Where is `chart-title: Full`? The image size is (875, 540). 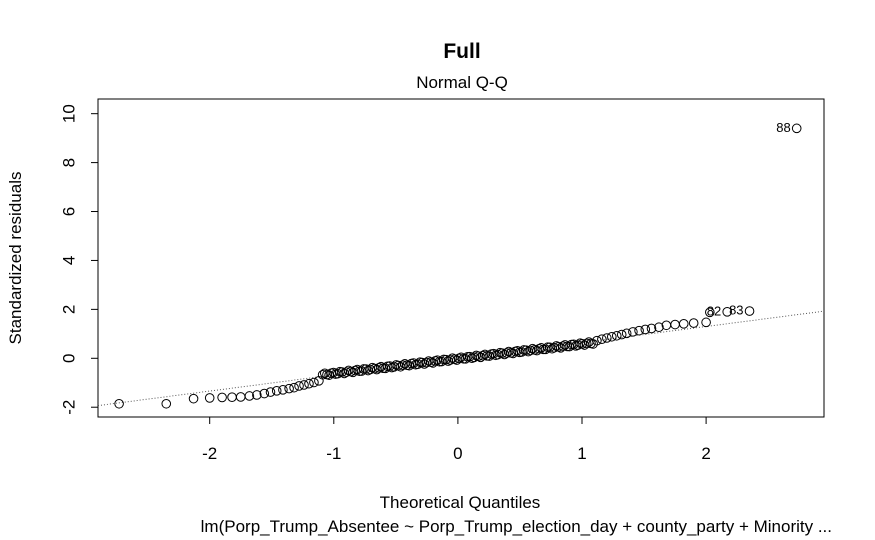
chart-title: Full is located at coordinates (461, 51).